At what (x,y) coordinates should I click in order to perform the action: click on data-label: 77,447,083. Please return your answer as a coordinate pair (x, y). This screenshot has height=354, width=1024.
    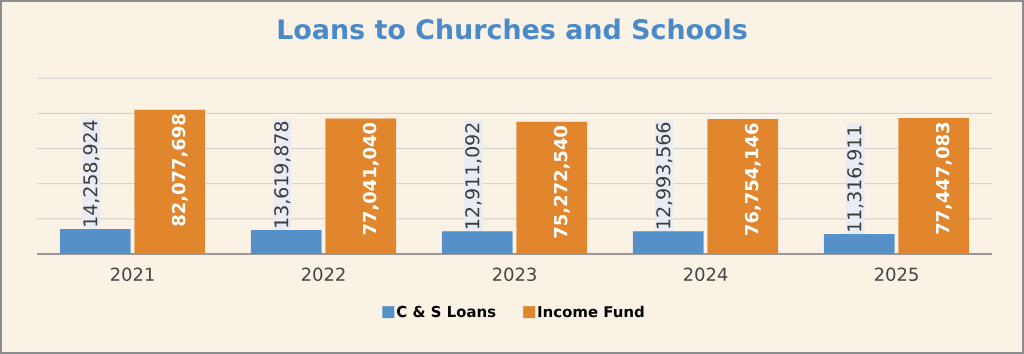
    Looking at the image, I should click on (943, 178).